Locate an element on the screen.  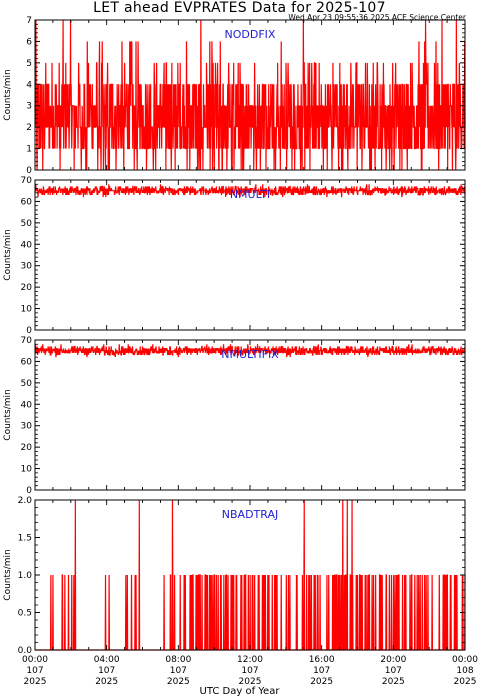
panel-title: NBADTRAJ is located at coordinates (250, 514).